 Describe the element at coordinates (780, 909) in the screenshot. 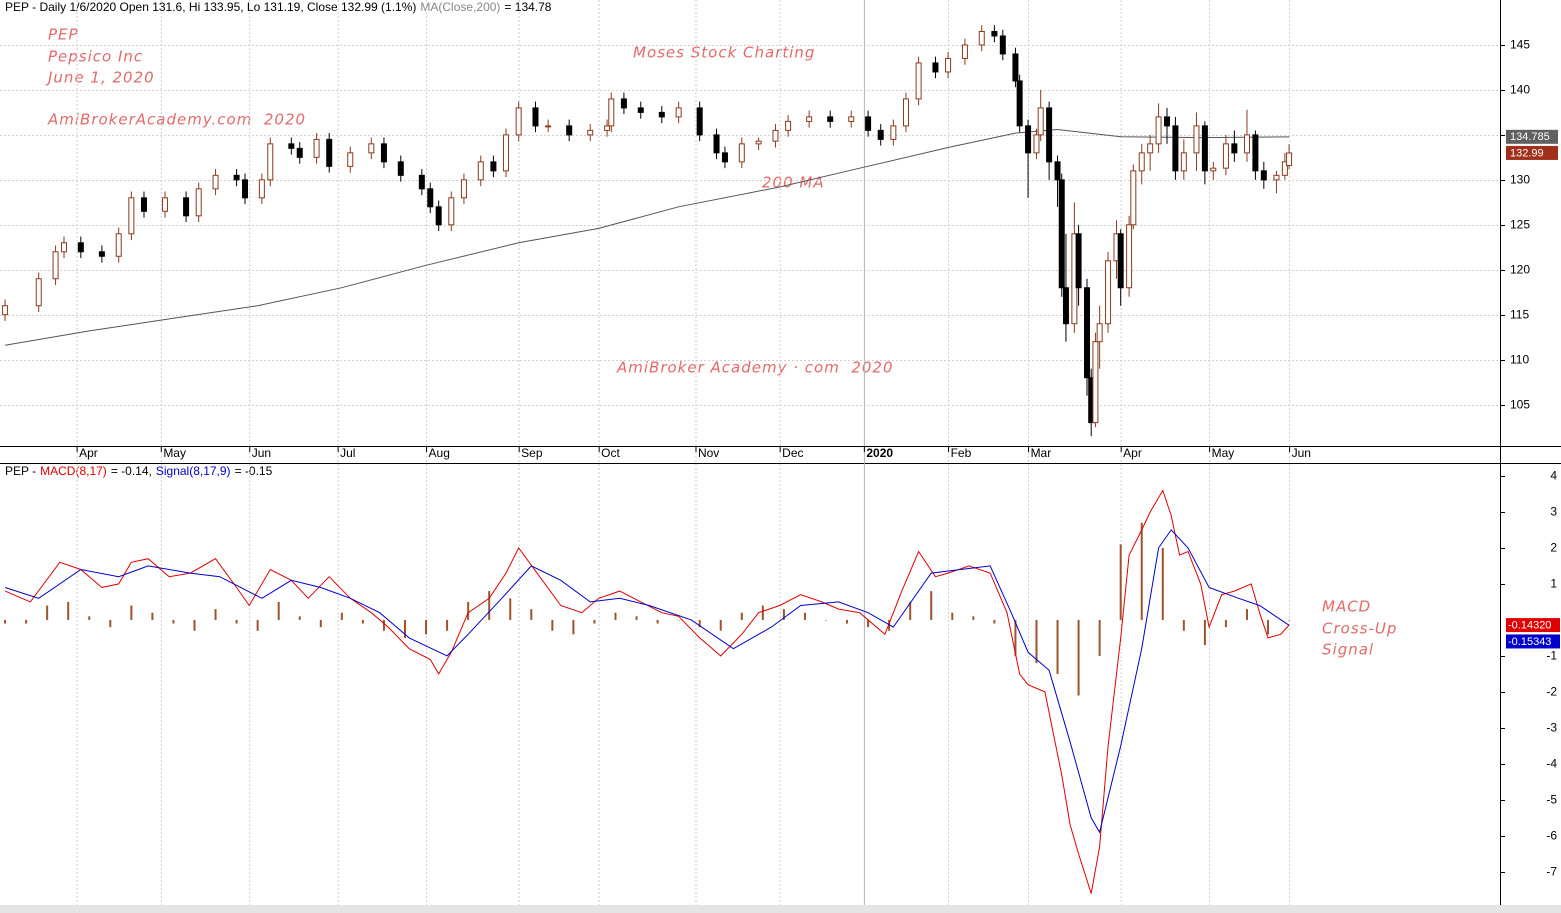

I see `sheet-tab-bar` at that location.